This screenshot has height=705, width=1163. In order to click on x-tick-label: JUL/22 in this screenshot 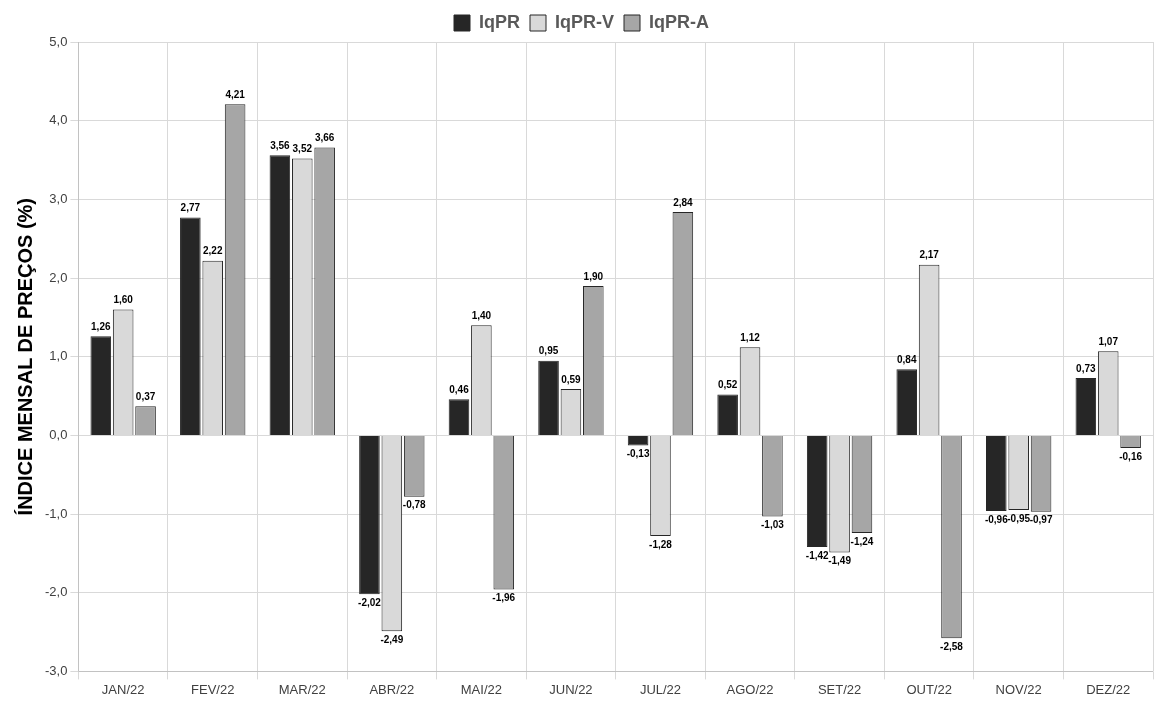, I will do `click(660, 689)`.